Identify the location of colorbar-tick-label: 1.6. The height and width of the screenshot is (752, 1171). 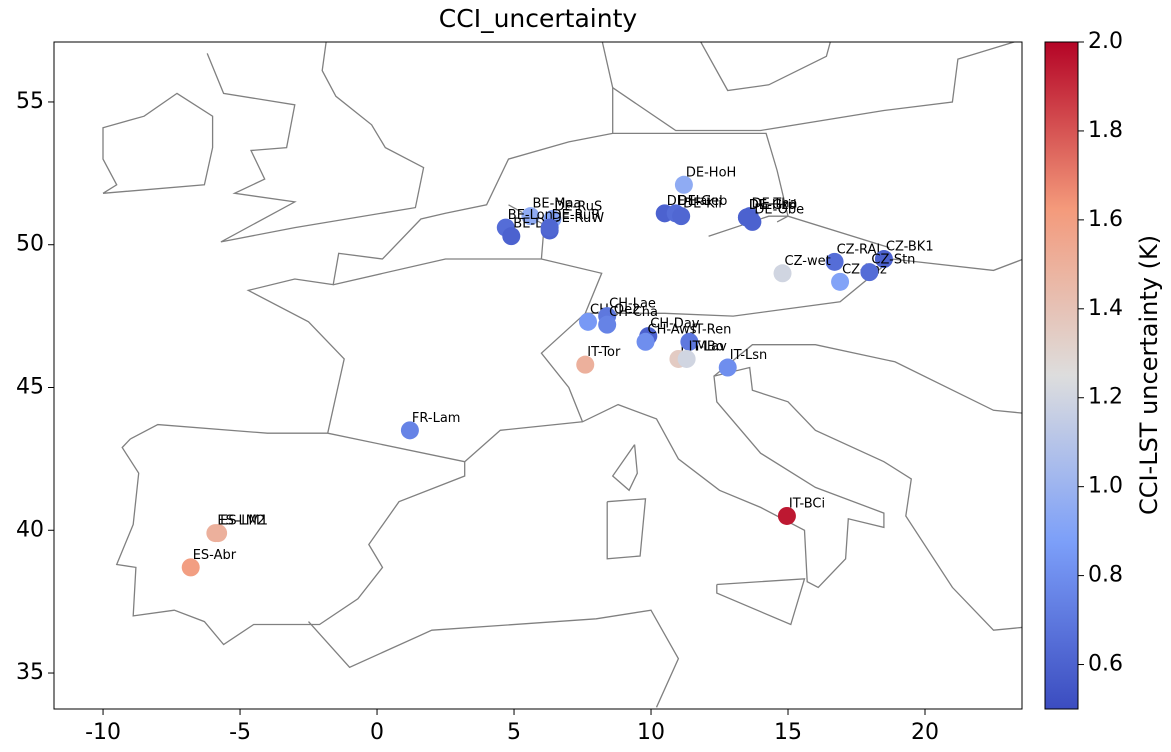
(1105, 219).